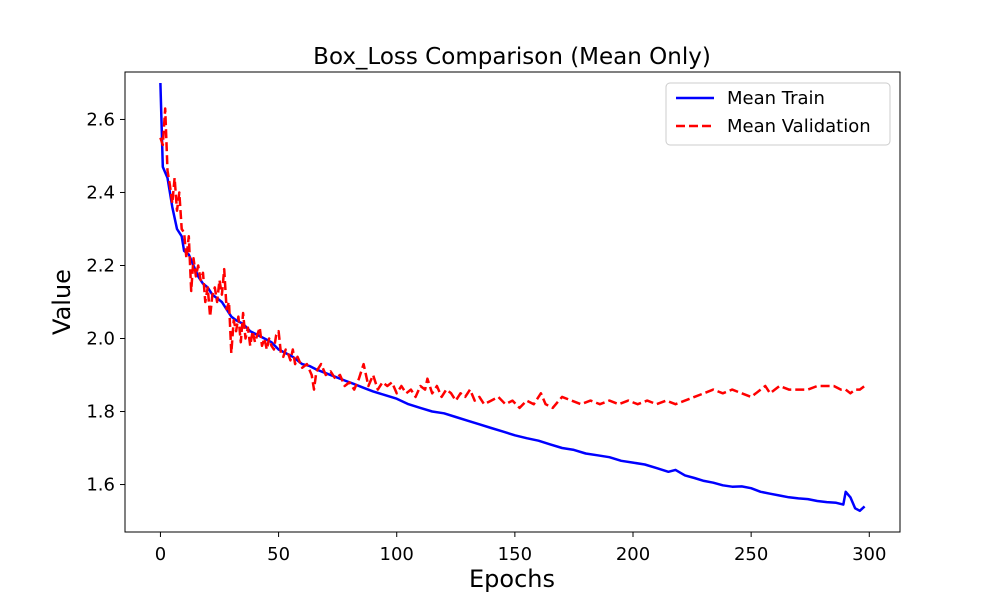 This screenshot has width=1000, height=604. Describe the element at coordinates (100, 339) in the screenshot. I see `y-tick-label: 2.0` at that location.